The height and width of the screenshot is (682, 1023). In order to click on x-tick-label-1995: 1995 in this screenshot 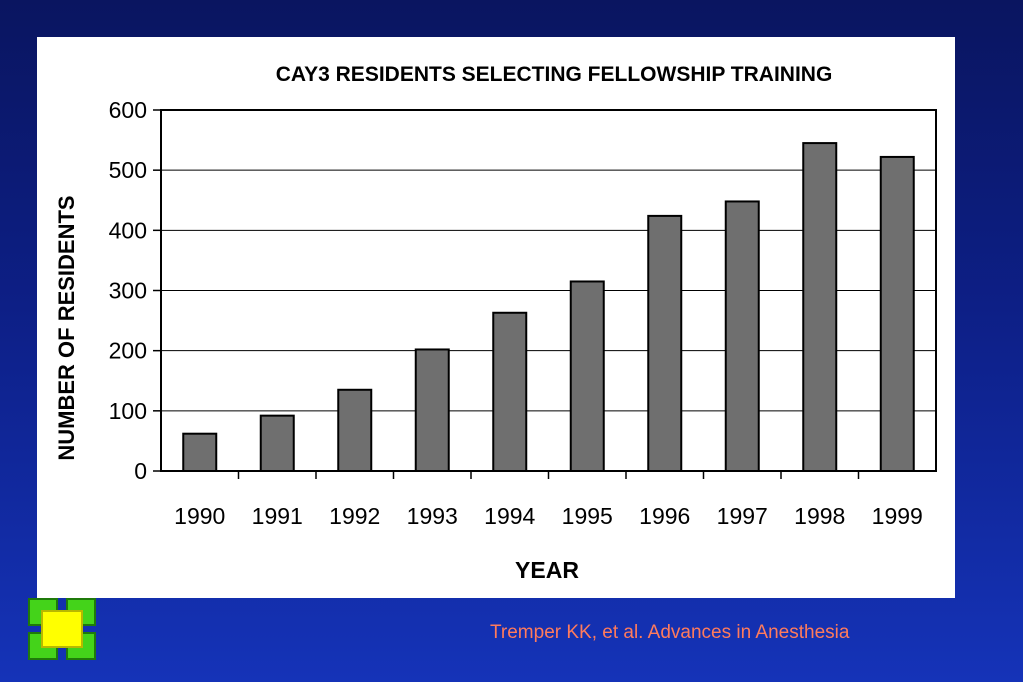, I will do `click(587, 516)`.